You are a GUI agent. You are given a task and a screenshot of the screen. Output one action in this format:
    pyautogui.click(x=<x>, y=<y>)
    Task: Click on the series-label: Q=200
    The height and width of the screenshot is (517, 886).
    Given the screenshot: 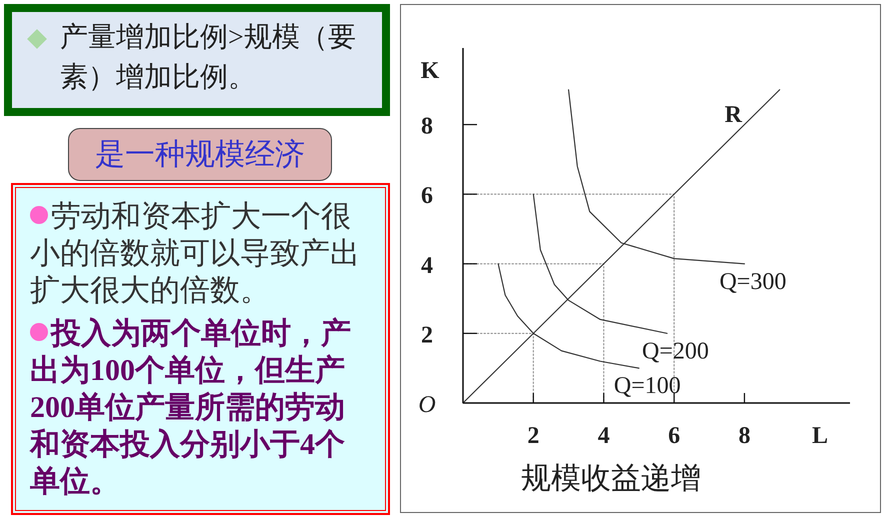 What is the action you would take?
    pyautogui.click(x=675, y=351)
    